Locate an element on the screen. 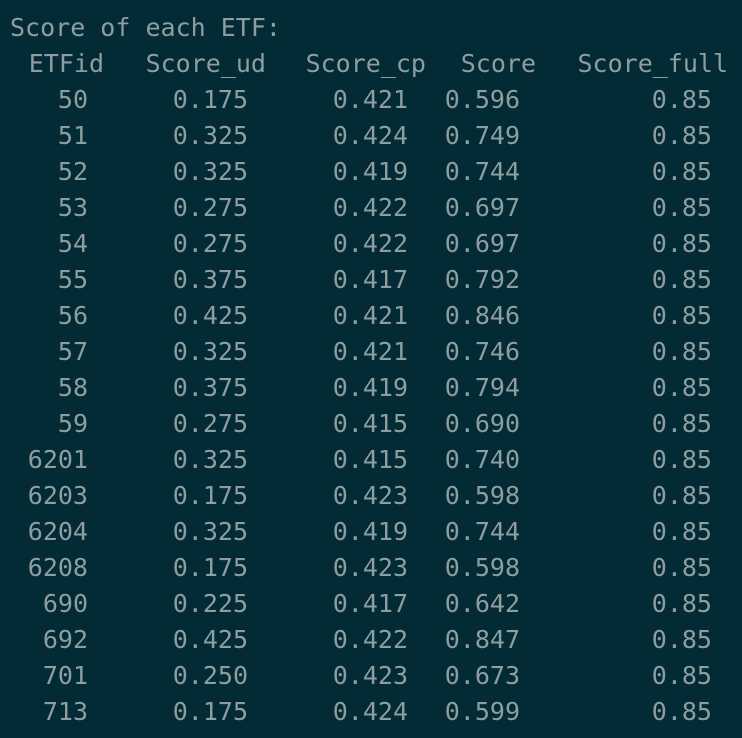  cell-score: 0.596 is located at coordinates (482, 99).